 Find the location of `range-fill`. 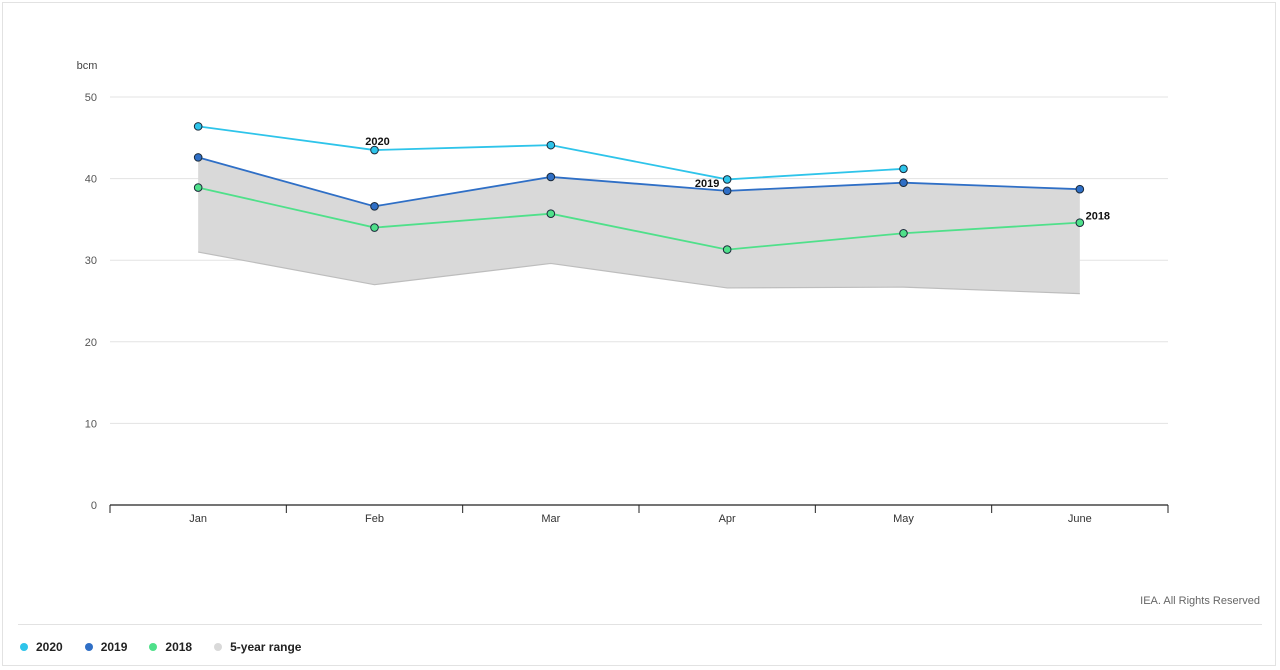

range-fill is located at coordinates (639, 225).